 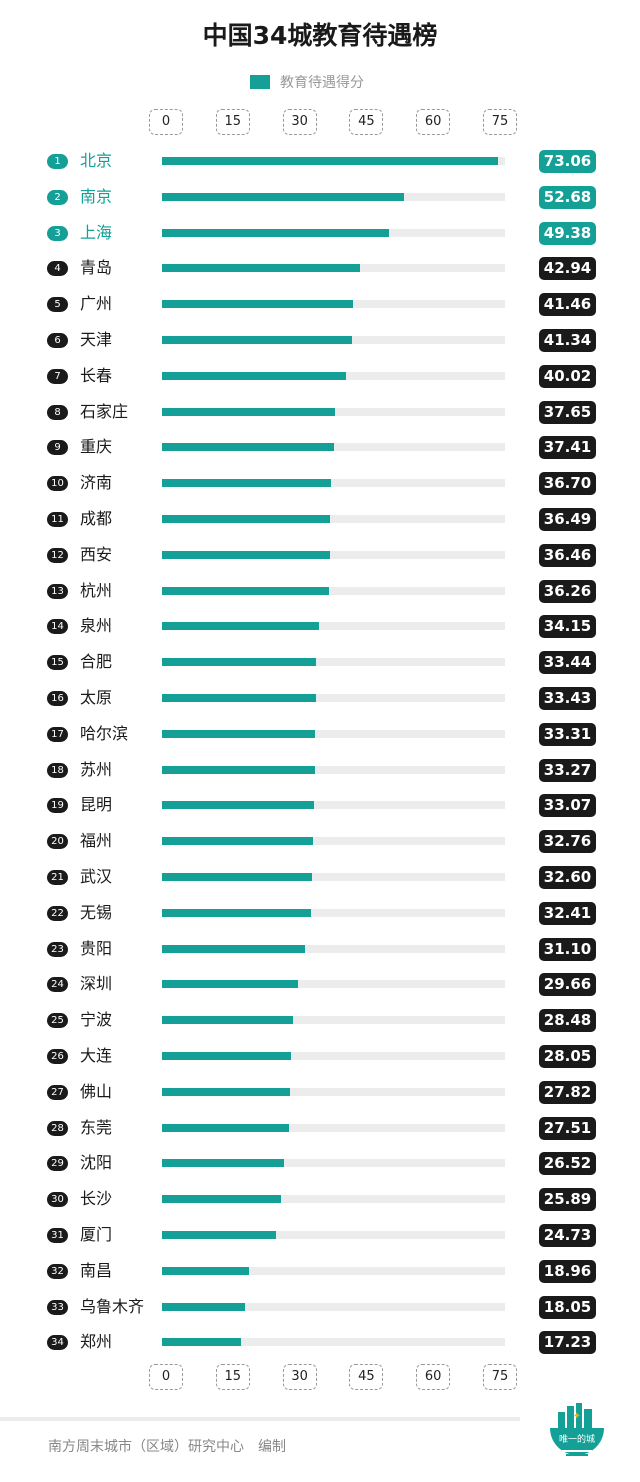 What do you see at coordinates (96, 1091) in the screenshot?
I see `category-label: 佛山` at bounding box center [96, 1091].